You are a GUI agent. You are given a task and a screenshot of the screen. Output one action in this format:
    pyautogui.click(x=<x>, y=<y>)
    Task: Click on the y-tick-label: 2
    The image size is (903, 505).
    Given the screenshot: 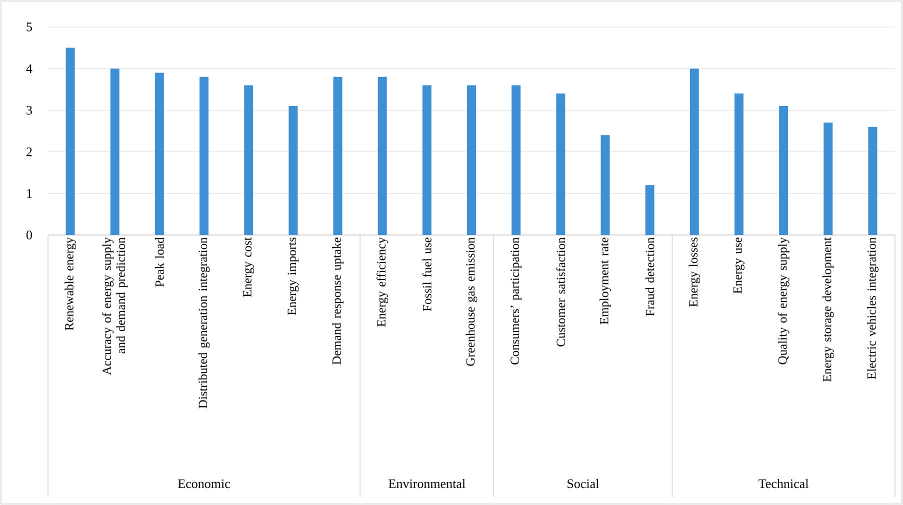 What is the action you would take?
    pyautogui.click(x=29, y=151)
    